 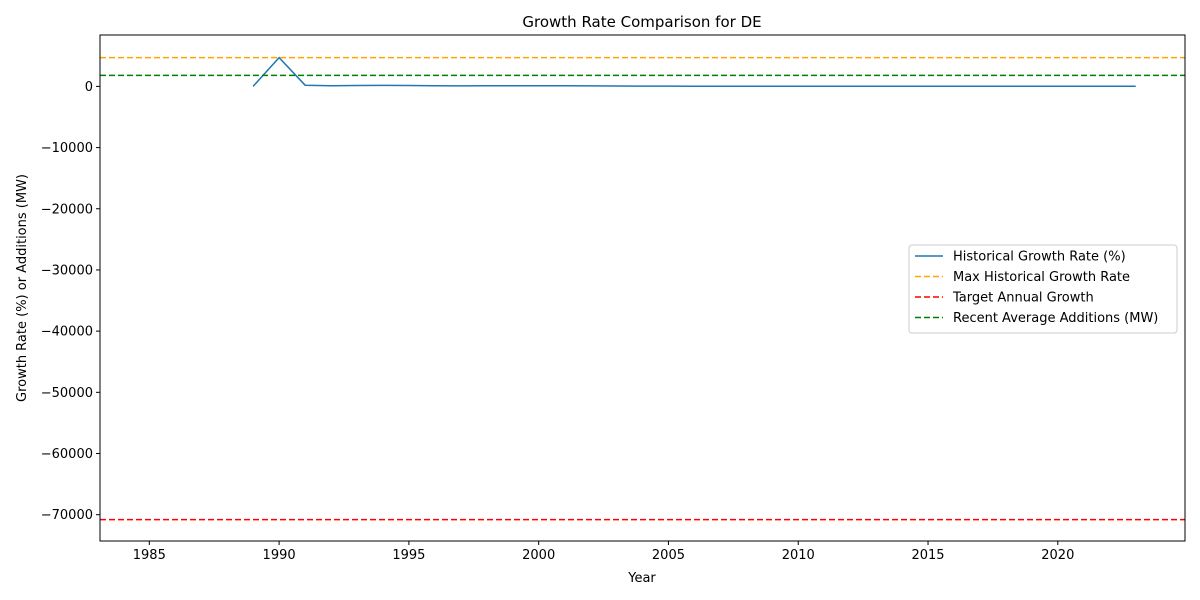 I want to click on x-tick-label: 2020, so click(x=1057, y=555).